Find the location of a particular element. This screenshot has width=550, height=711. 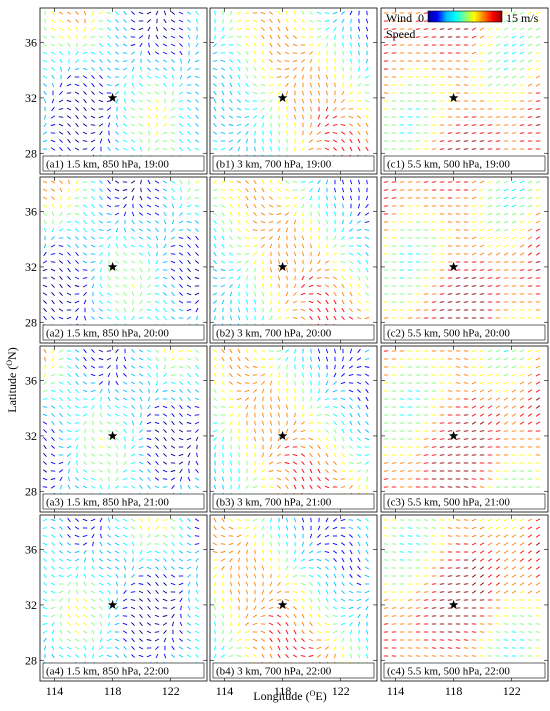

panel-label-box is located at coordinates (123, 332).